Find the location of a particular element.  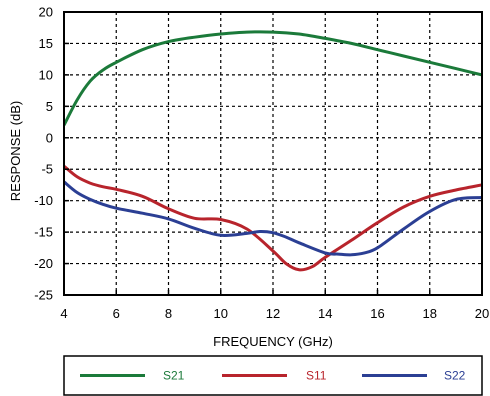

x-tick-label: 4 is located at coordinates (63, 313).